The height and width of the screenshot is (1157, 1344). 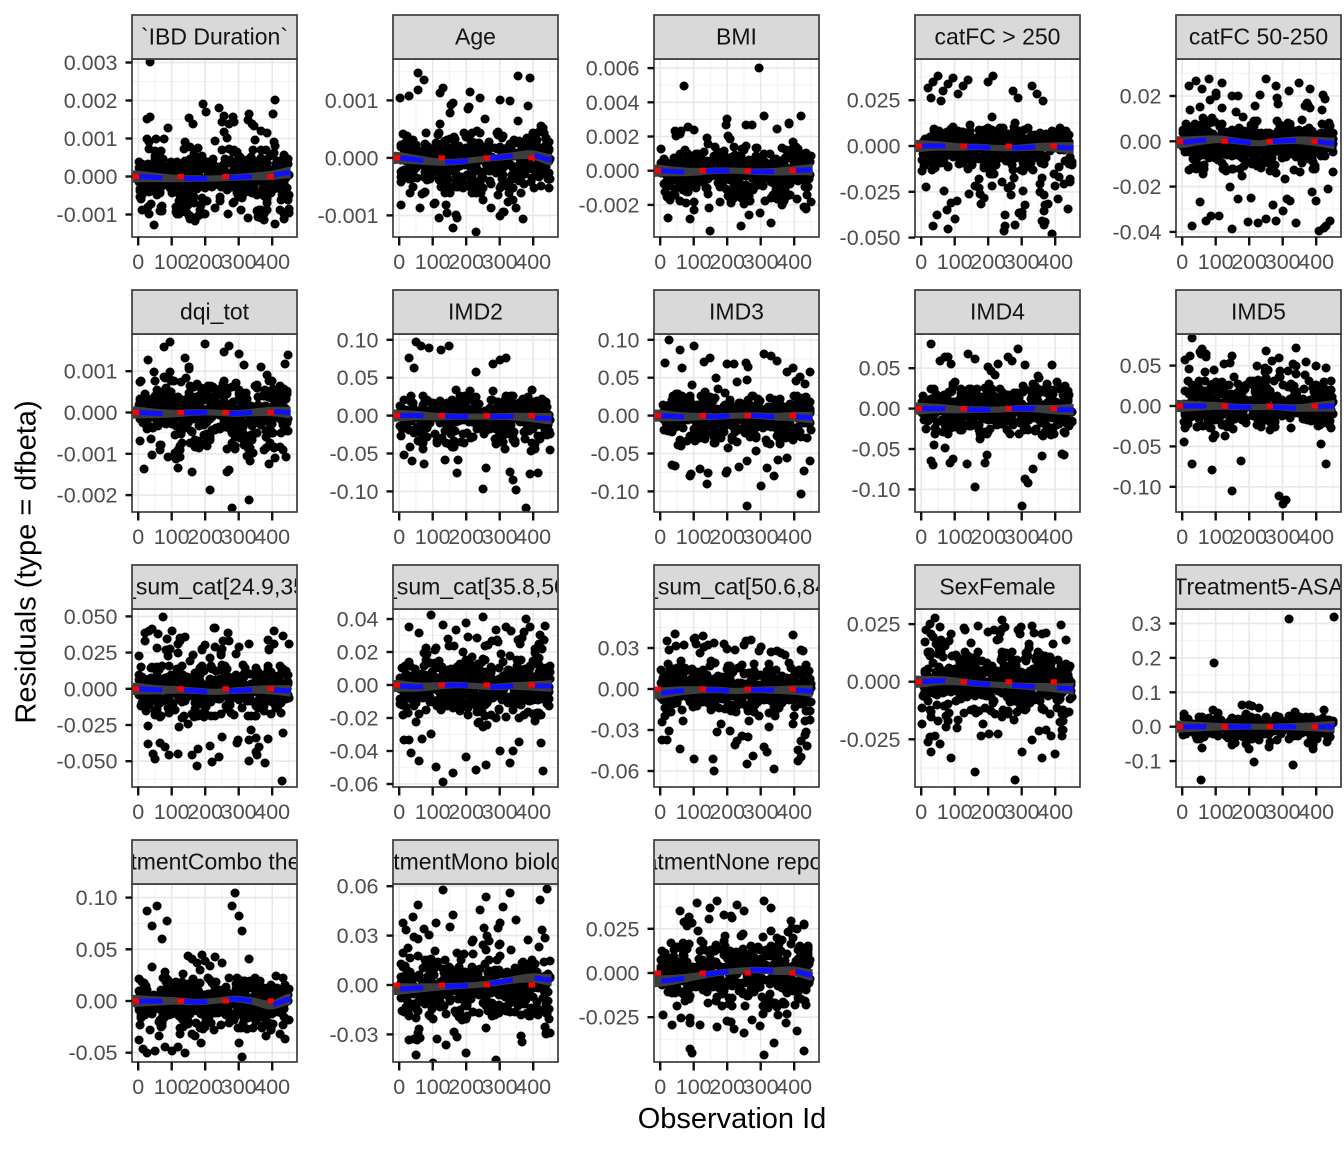 What do you see at coordinates (1258, 587) in the screenshot?
I see `svg-text: Treatment5-ASA` at bounding box center [1258, 587].